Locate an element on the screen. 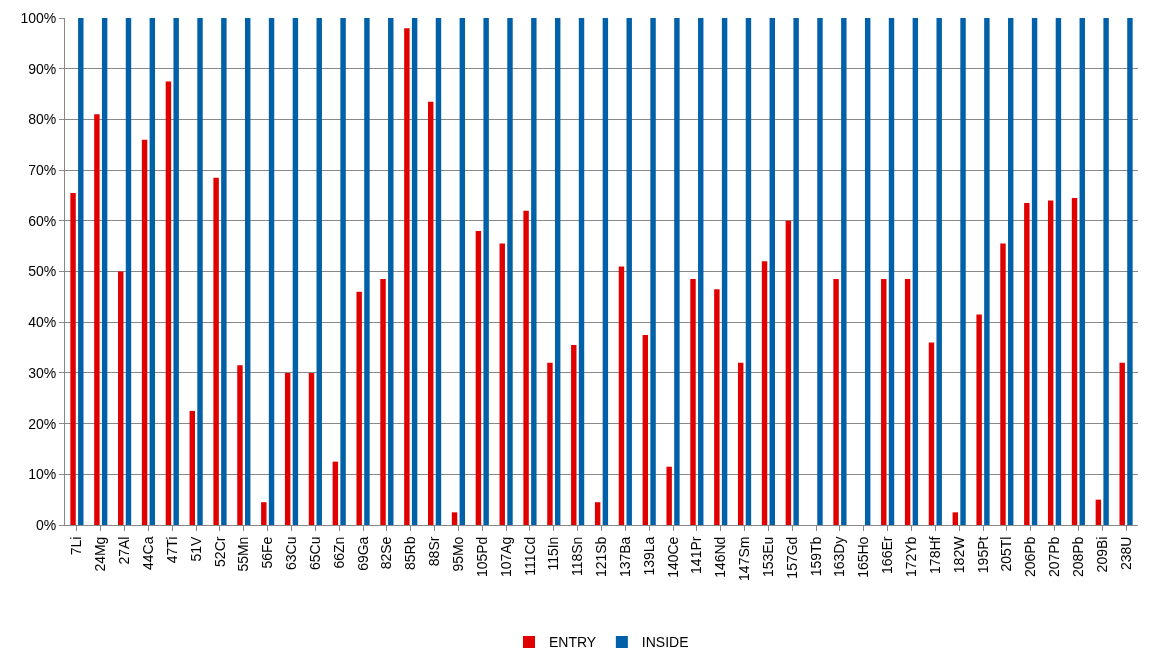  x-tick-label: 66Zn is located at coordinates (338, 552).